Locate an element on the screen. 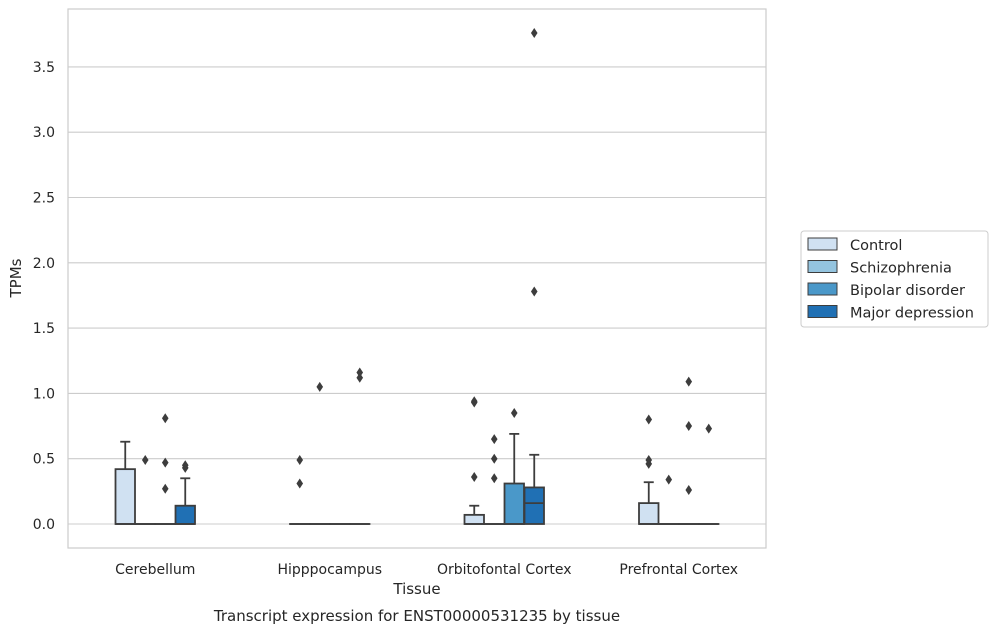  y-tick-label: 2.5 is located at coordinates (44, 199).